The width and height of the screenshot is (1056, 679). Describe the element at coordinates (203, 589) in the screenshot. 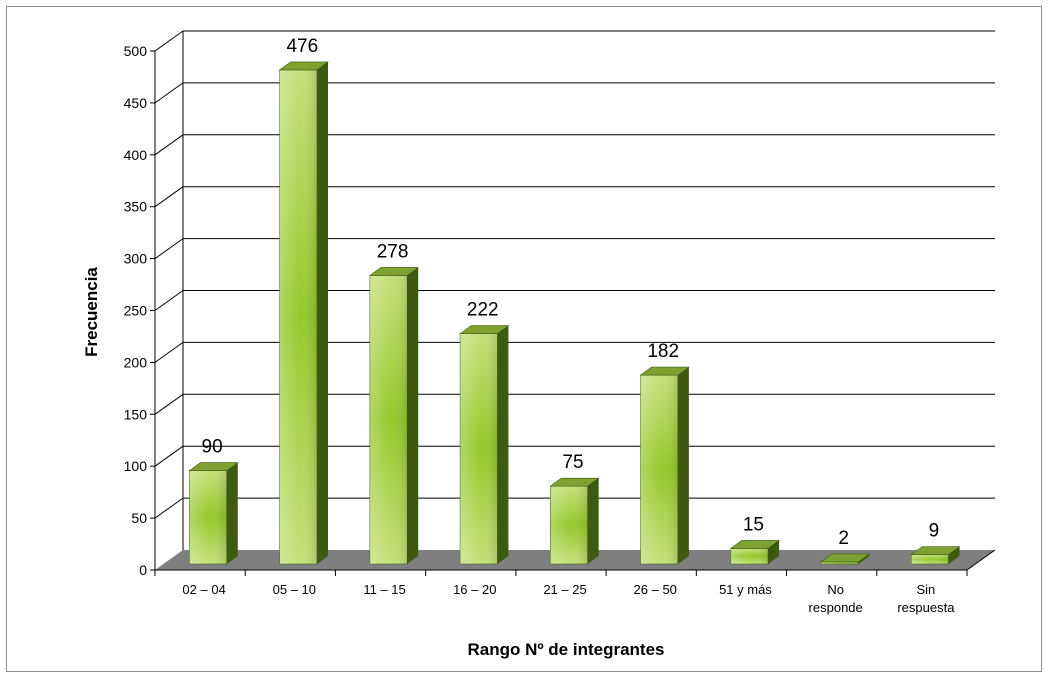

I see `x-tick-label: 02 – 04` at that location.